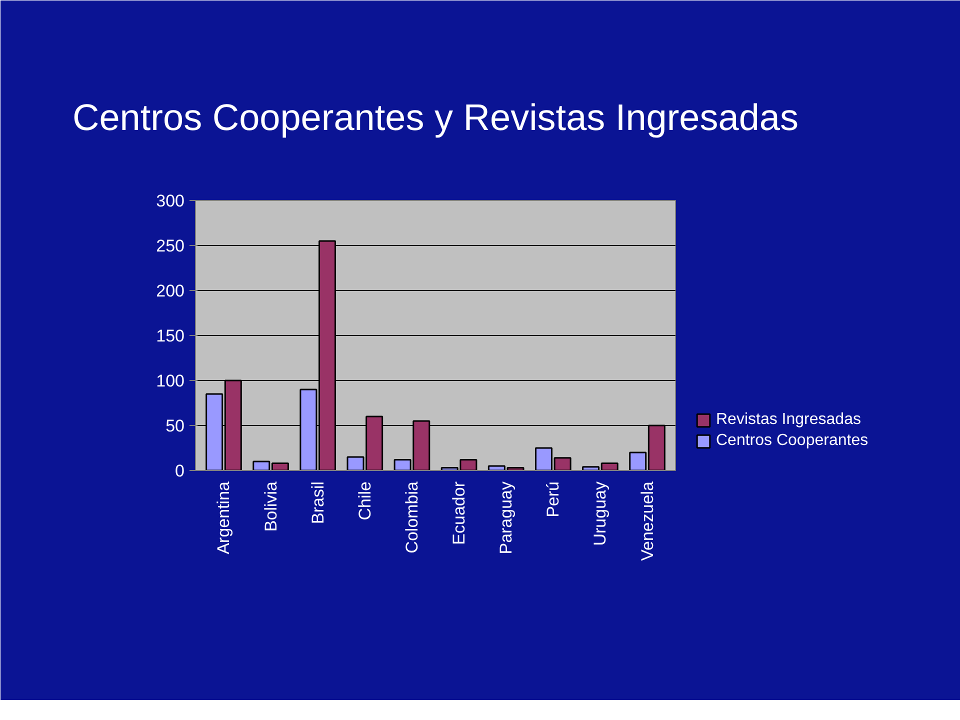 Image resolution: width=960 pixels, height=720 pixels. What do you see at coordinates (180, 471) in the screenshot?
I see `y-tick-label: 0` at bounding box center [180, 471].